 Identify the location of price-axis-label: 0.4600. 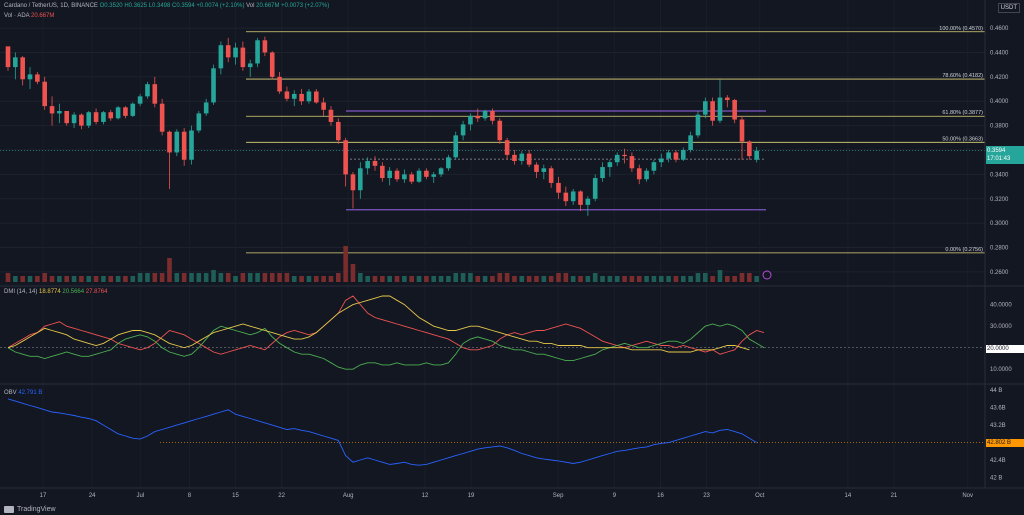
(999, 29).